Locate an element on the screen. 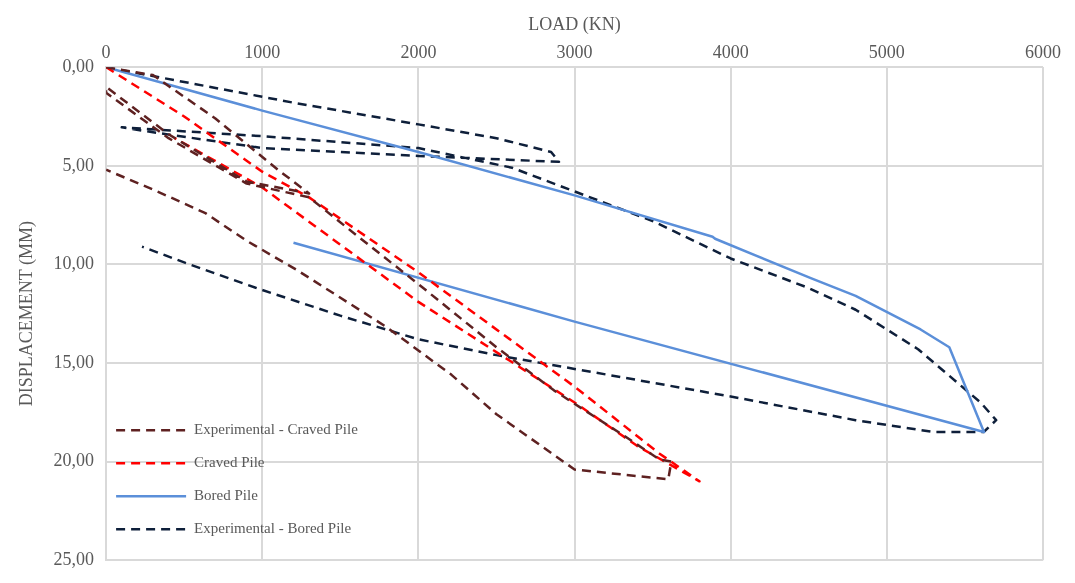 This screenshot has height=583, width=1075. x-tick-label: 5000 is located at coordinates (886, 52).